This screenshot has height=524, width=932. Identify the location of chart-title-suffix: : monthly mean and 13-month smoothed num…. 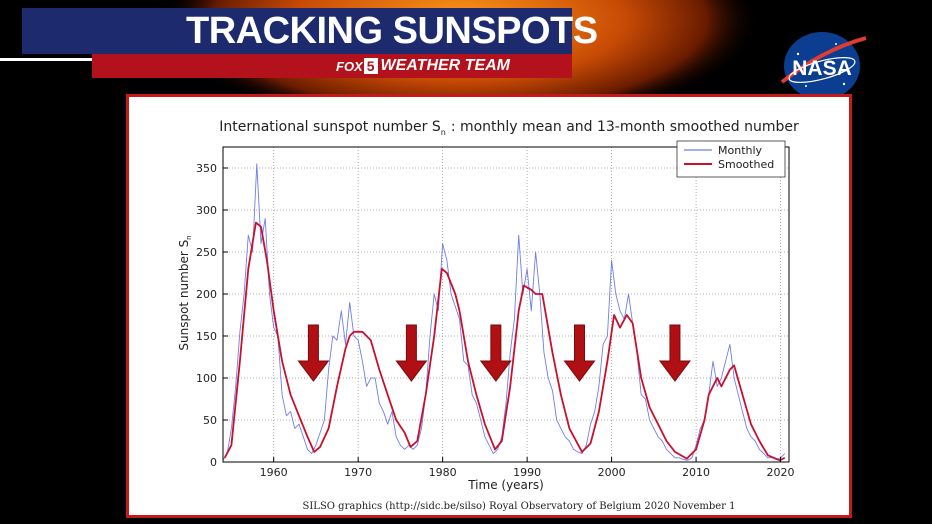
(625, 127).